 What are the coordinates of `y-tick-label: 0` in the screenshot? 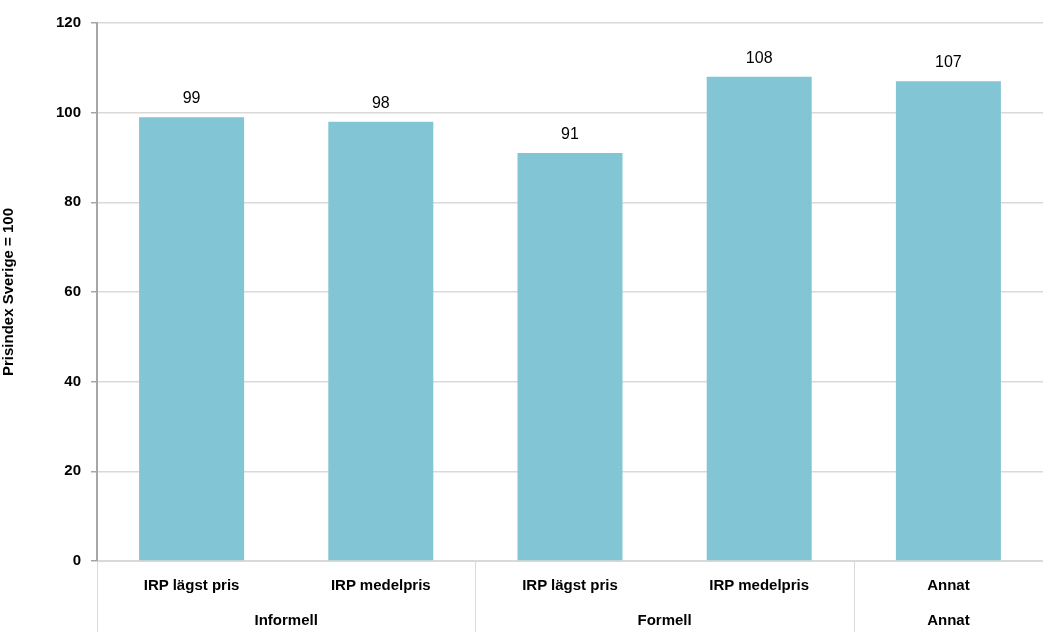 It's located at (76, 560).